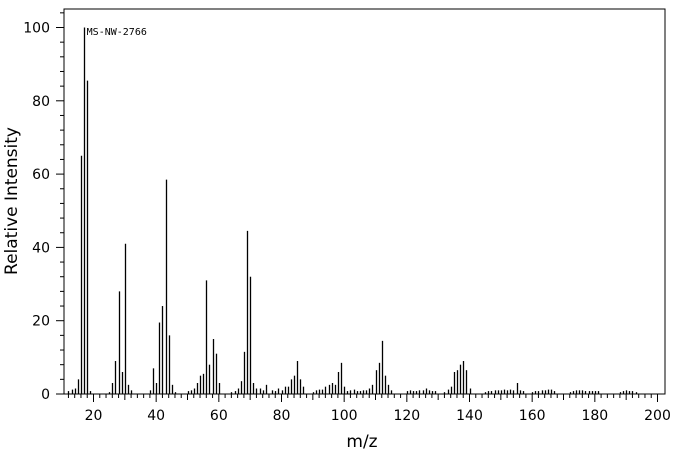 The height and width of the screenshot is (455, 676). What do you see at coordinates (361, 442) in the screenshot?
I see `x-axis-title: m/z` at bounding box center [361, 442].